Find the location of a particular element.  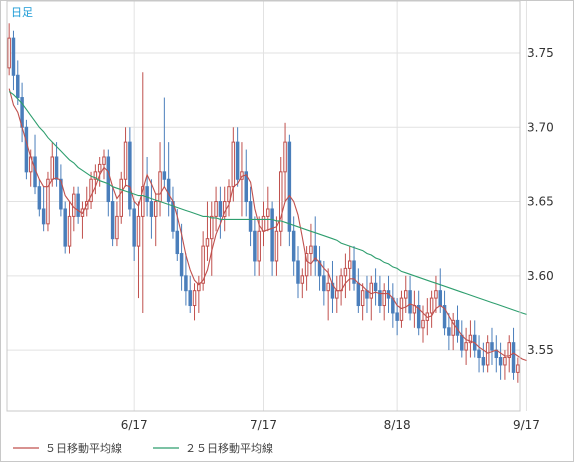

legend-ma5-label: ５日移動平均線 is located at coordinates (83, 448).